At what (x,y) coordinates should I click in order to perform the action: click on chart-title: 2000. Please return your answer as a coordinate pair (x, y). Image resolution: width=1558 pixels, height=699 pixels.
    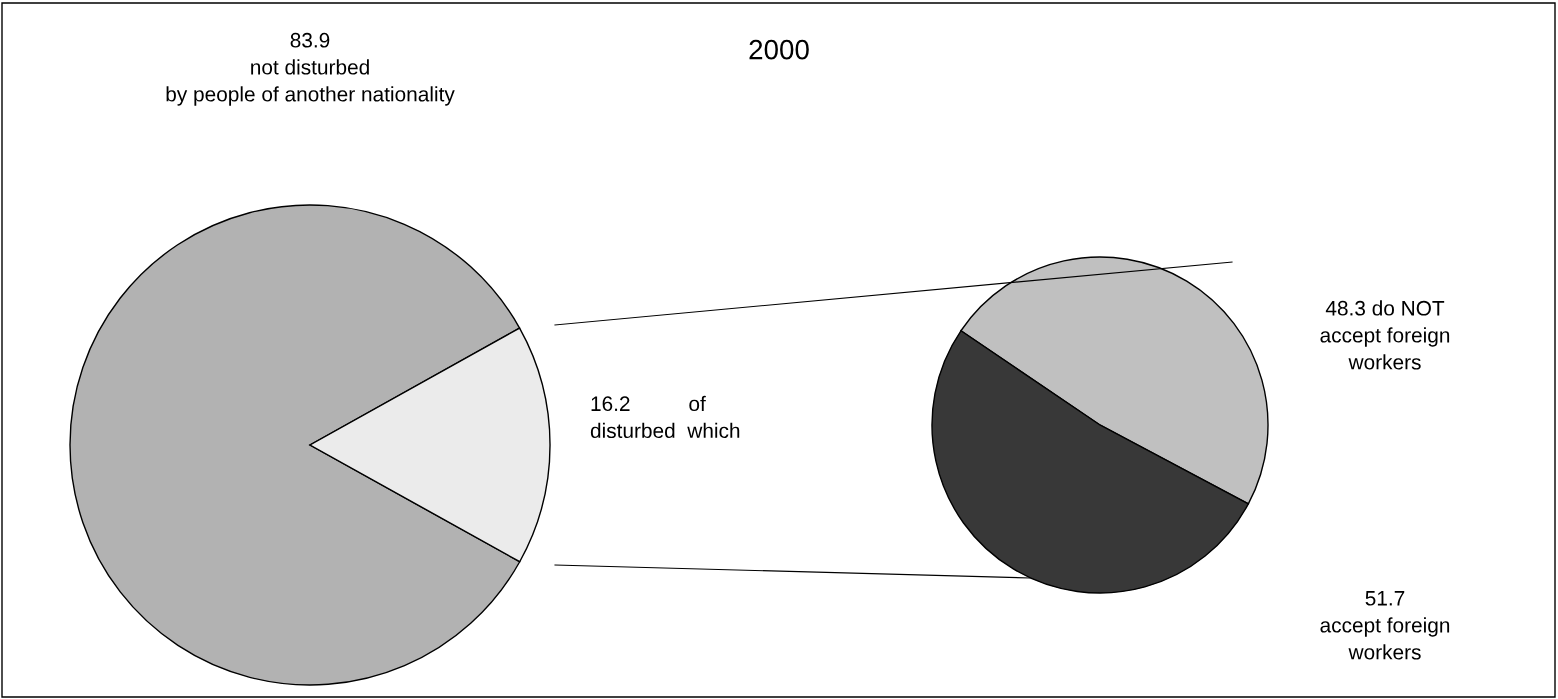
    Looking at the image, I should click on (779, 49).